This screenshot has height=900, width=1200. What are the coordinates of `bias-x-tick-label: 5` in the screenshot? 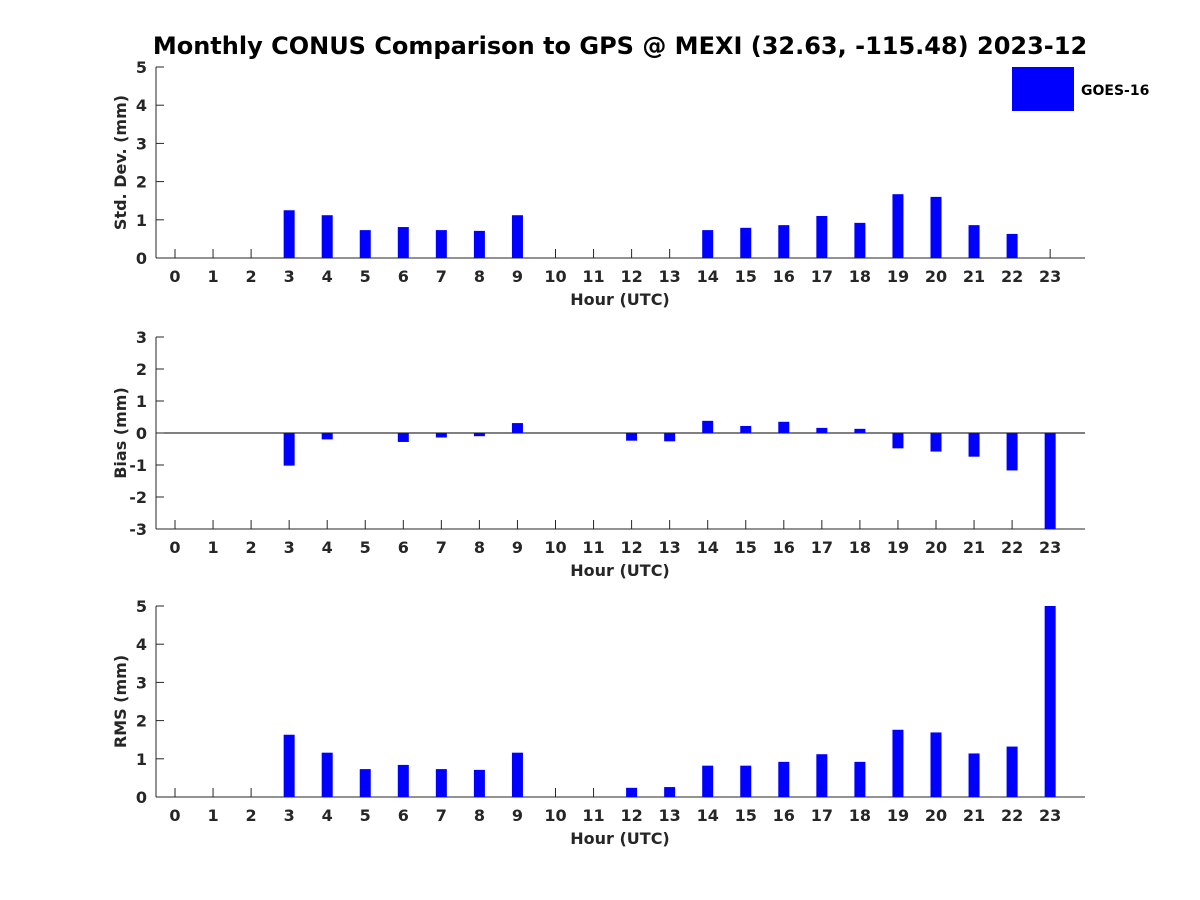 It's located at (365, 547).